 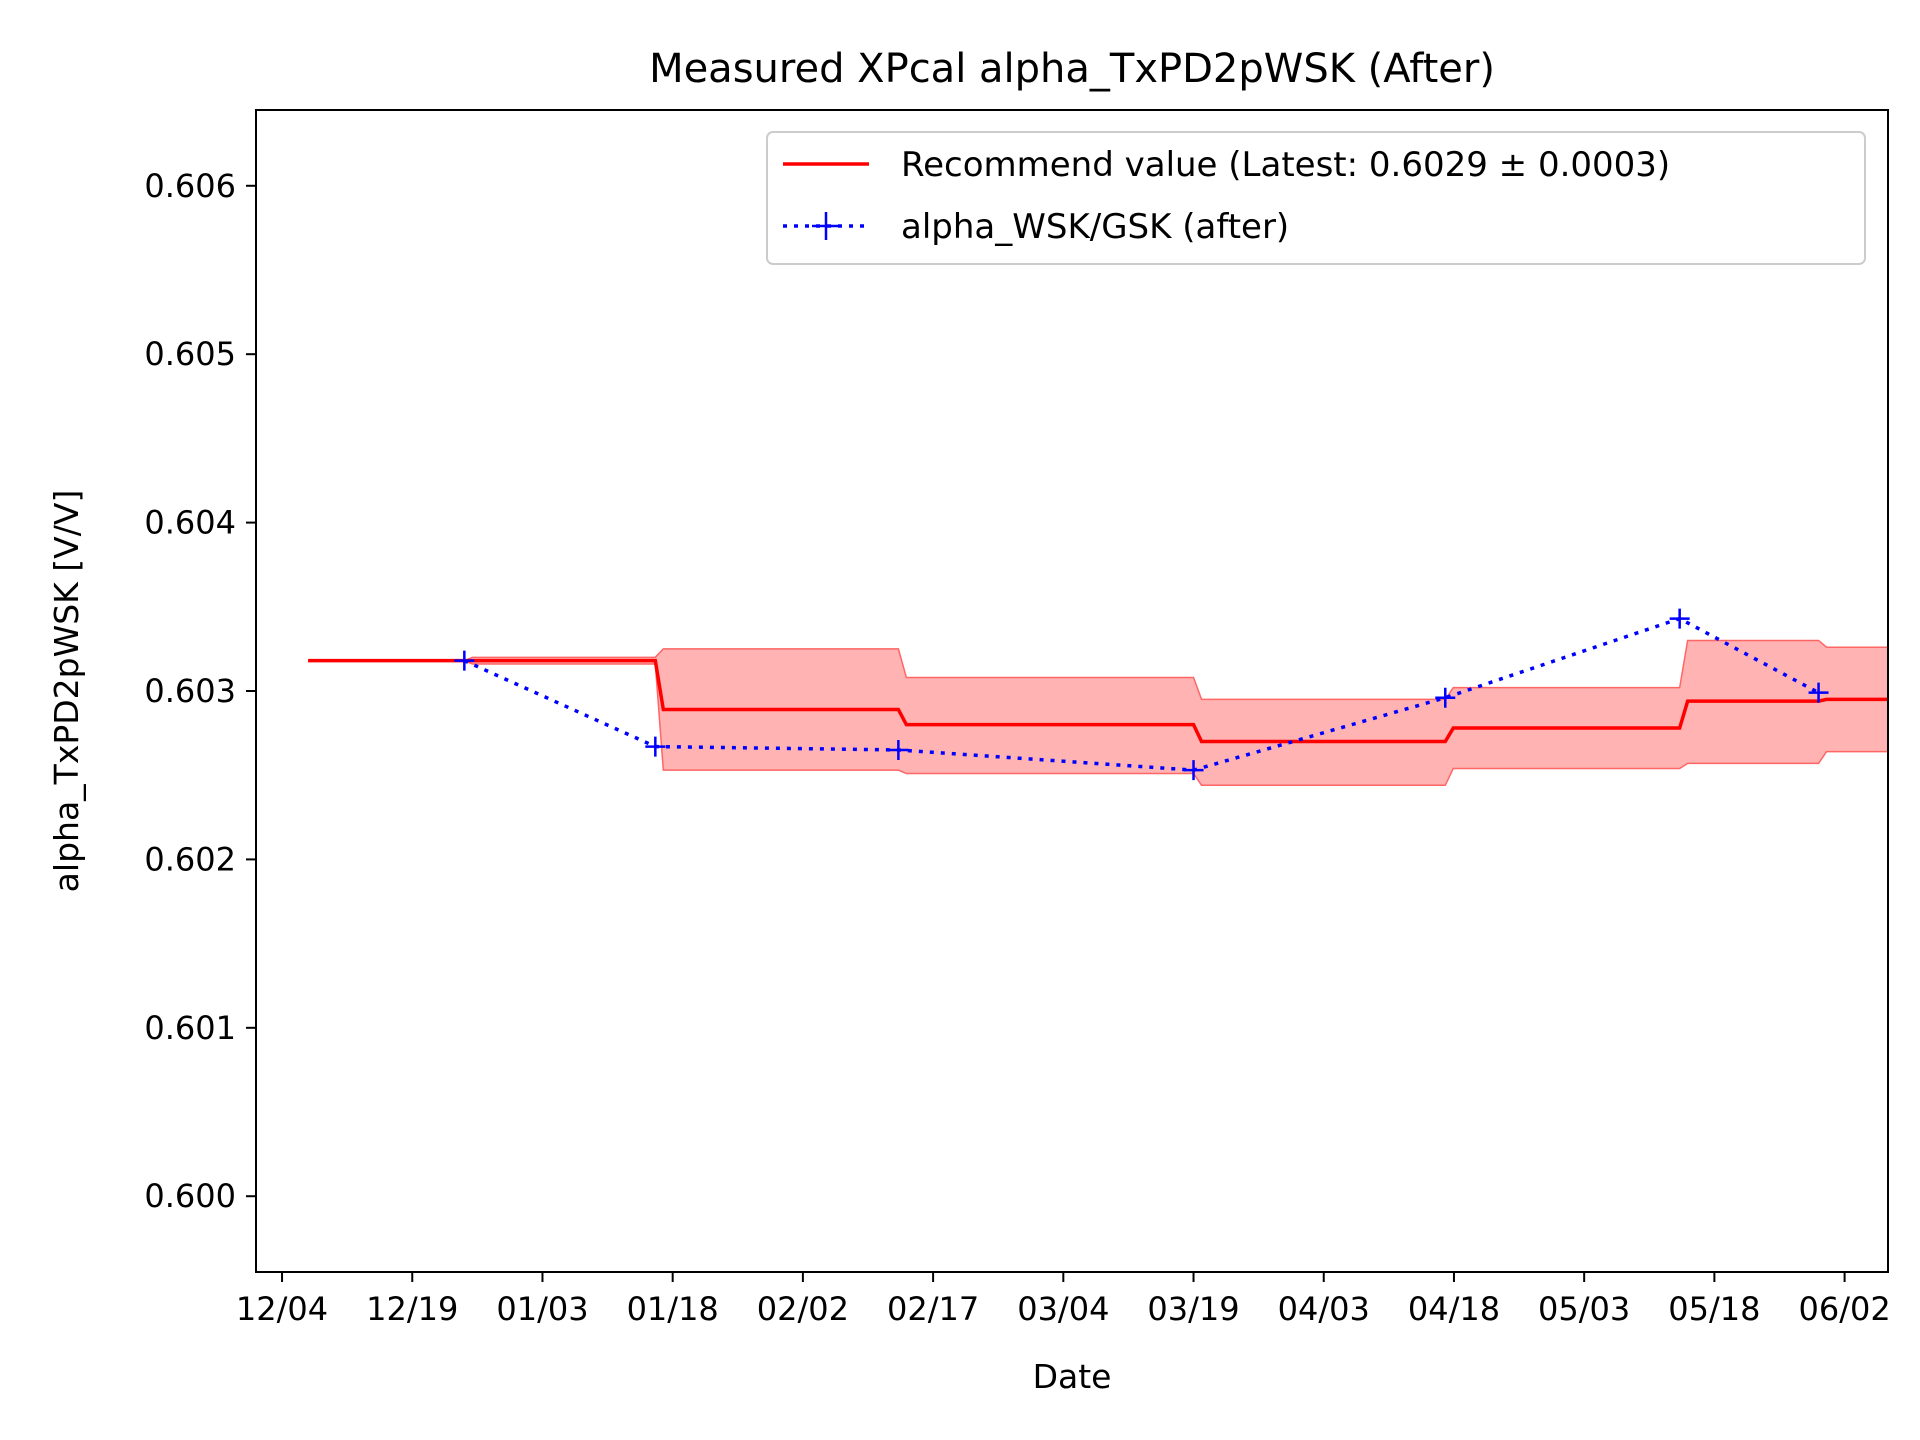 I want to click on x-tick-label-9: 04/18, so click(x=1454, y=1309).